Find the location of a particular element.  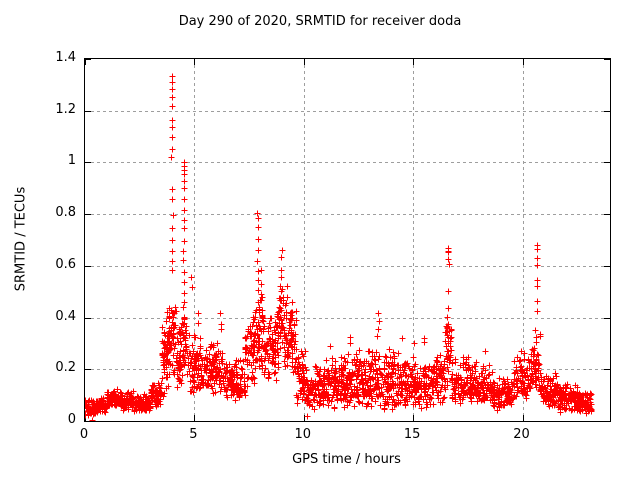

x-tick-label: 20 is located at coordinates (521, 434).